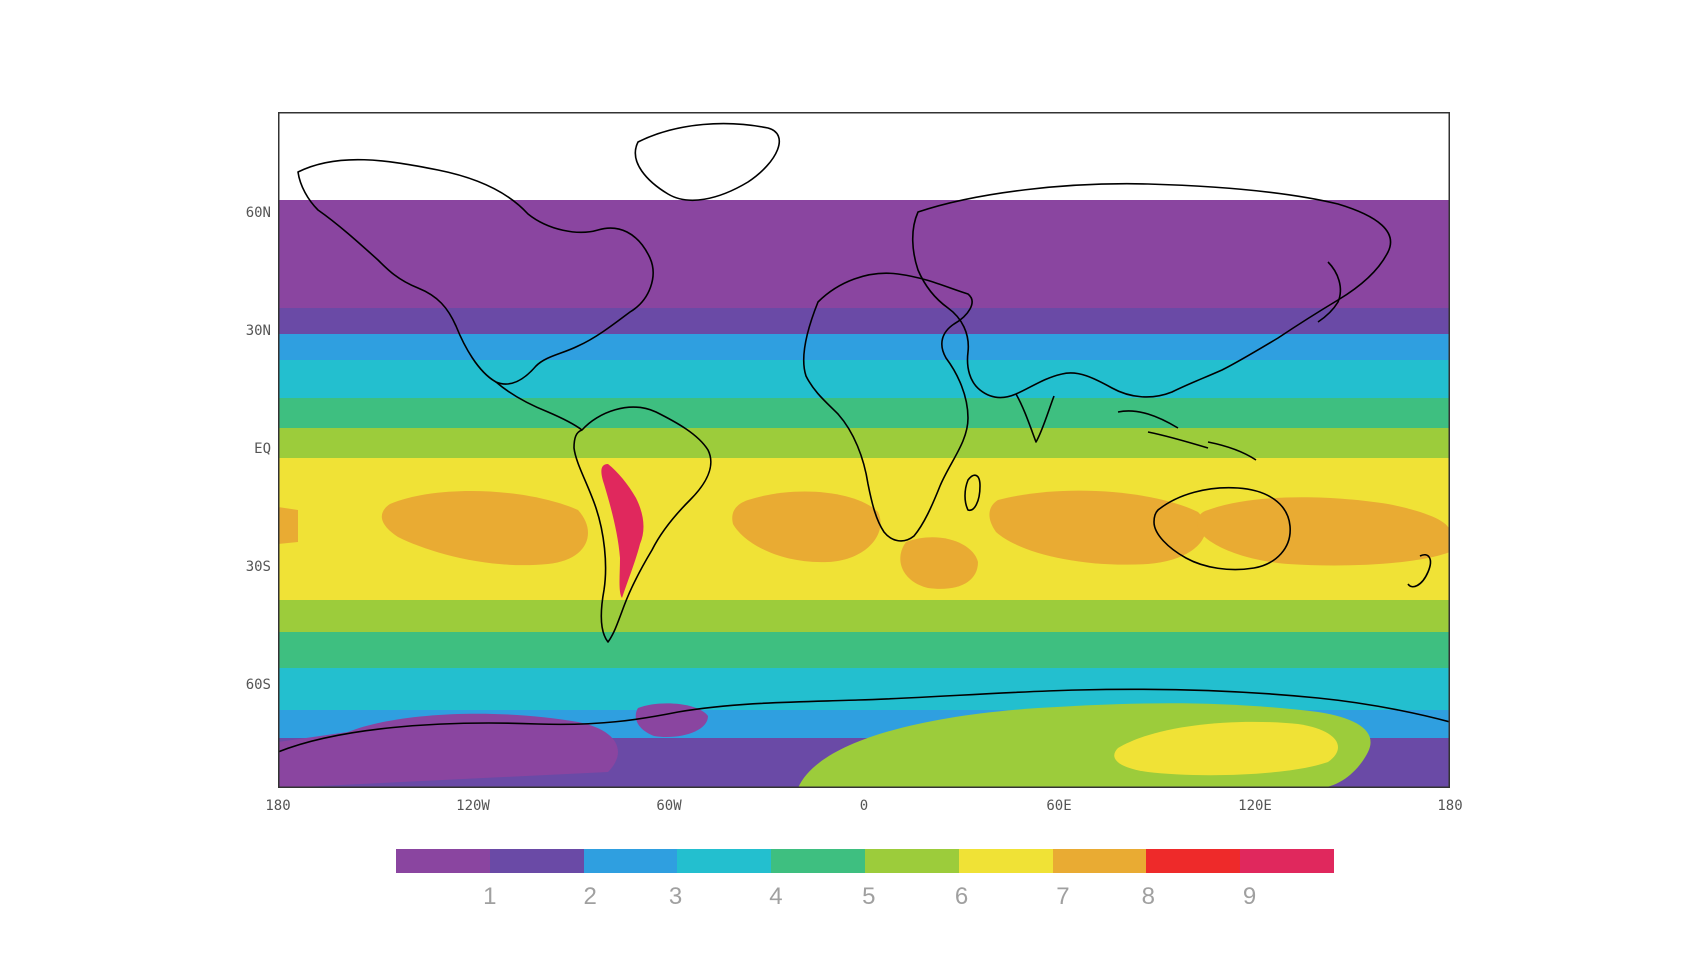 Image resolution: width=1708 pixels, height=960 pixels. Describe the element at coordinates (961, 896) in the screenshot. I see `colorbar-label-6: 6` at that location.